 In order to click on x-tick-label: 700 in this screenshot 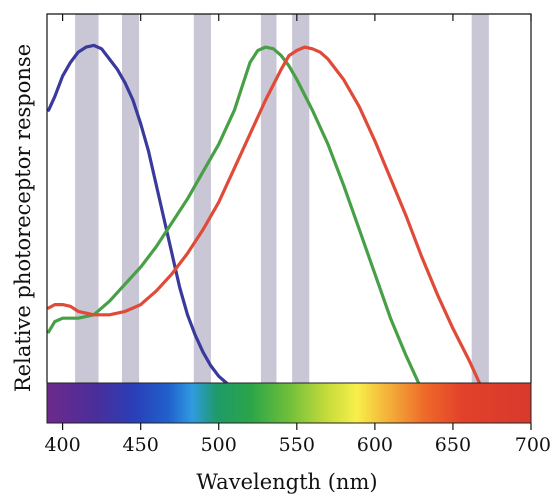, I will do `click(533, 445)`.